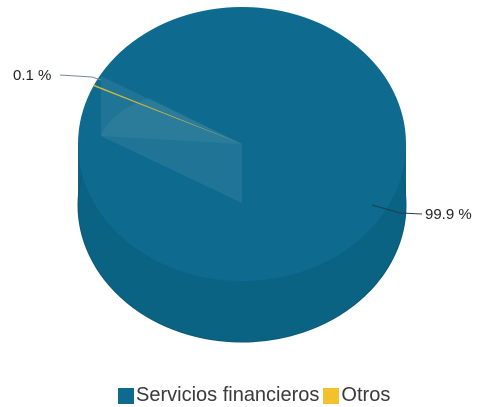 This screenshot has height=407, width=484. I want to click on legend-label-otros: Otros, so click(366, 395).